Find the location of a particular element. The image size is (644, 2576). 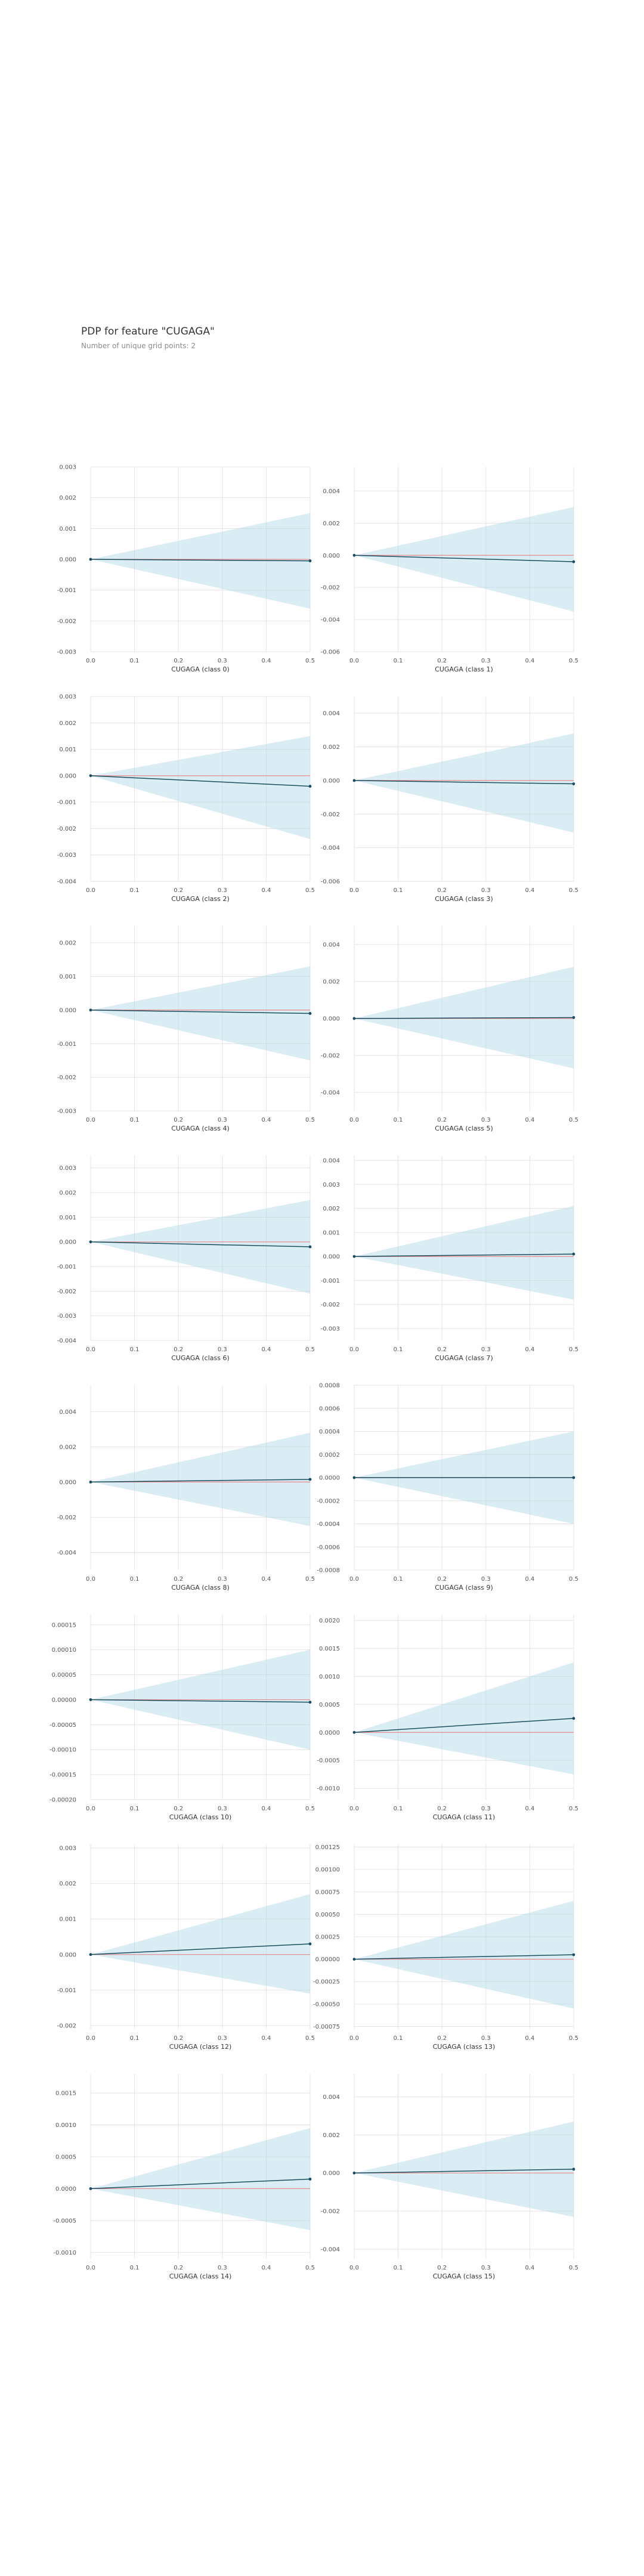

y-tick-label: 0.00125 is located at coordinates (327, 1848).